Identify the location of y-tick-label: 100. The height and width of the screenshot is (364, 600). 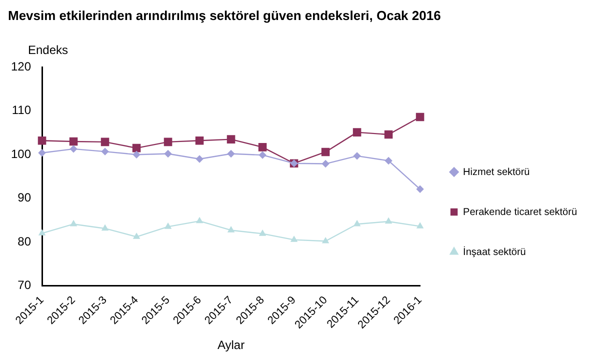
(21, 153).